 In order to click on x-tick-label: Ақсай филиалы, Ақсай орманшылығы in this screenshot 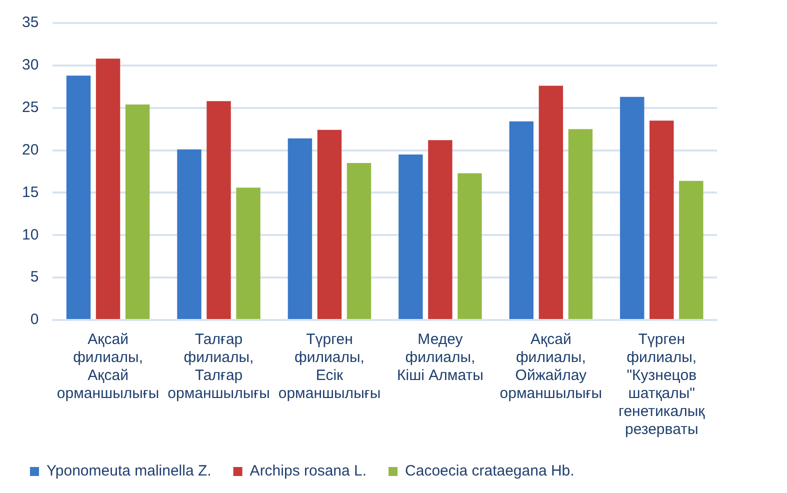, I will do `click(108, 366)`.